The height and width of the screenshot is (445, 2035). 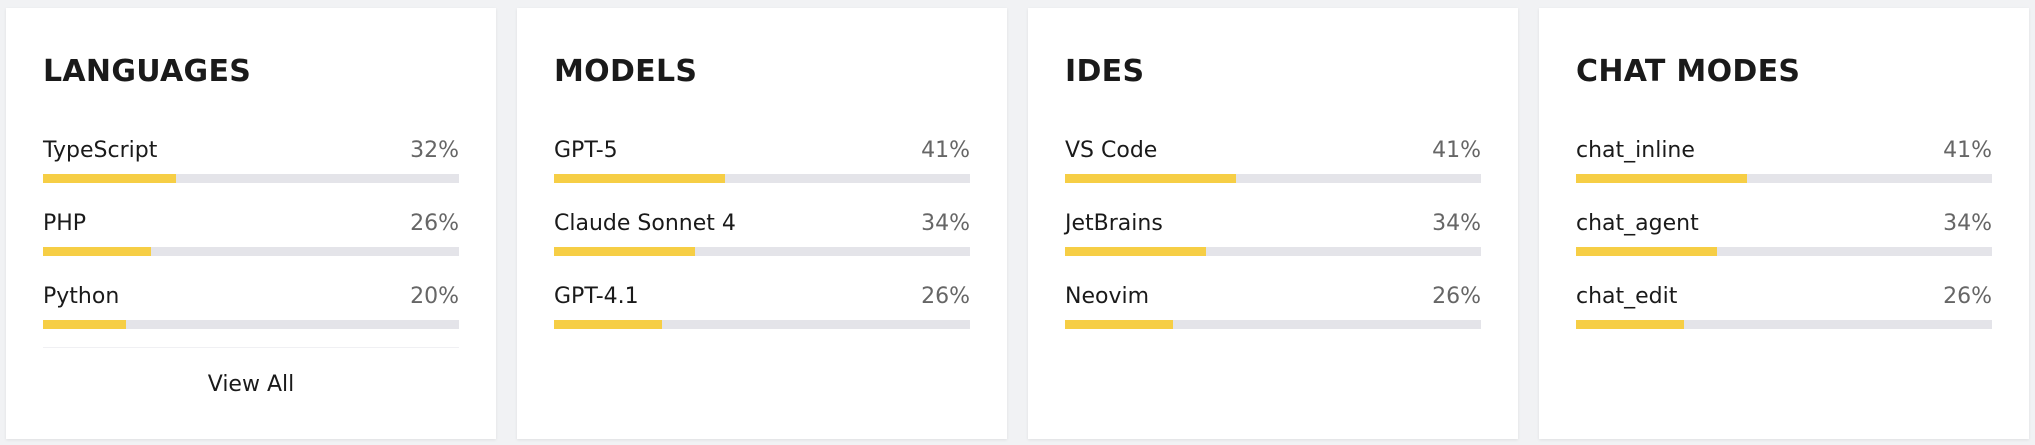 I want to click on stat-name: GPT-4.1, so click(x=596, y=296).